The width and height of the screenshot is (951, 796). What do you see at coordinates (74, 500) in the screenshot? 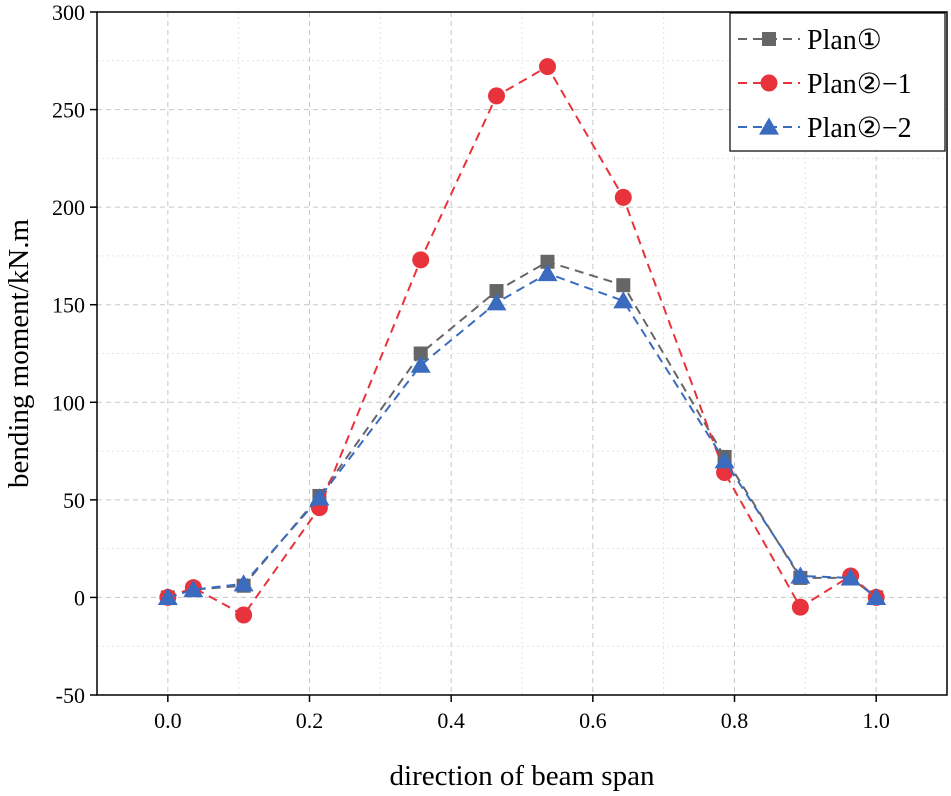
I see `y-tick-label: 50` at bounding box center [74, 500].